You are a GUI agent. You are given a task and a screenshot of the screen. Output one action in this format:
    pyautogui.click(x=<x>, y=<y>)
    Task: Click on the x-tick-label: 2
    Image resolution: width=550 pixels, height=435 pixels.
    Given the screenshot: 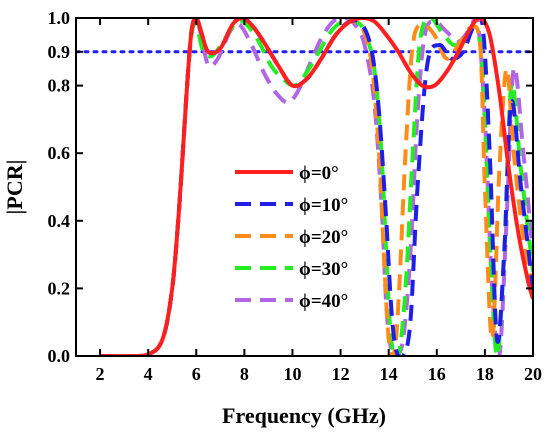 What is the action you would take?
    pyautogui.click(x=100, y=374)
    